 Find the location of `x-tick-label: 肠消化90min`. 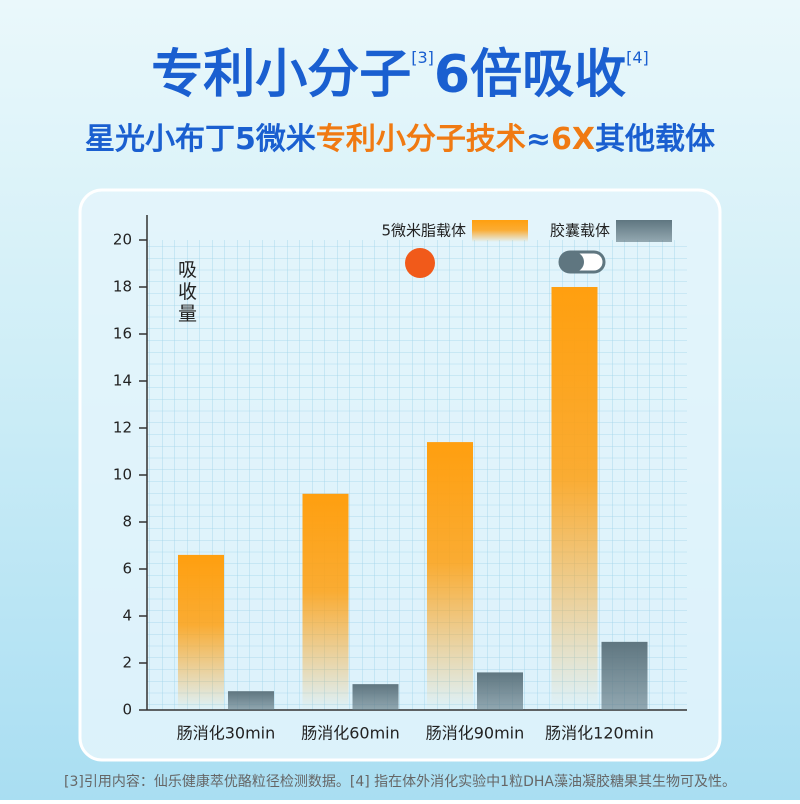

x-tick-label: 肠消化90min is located at coordinates (475, 733).